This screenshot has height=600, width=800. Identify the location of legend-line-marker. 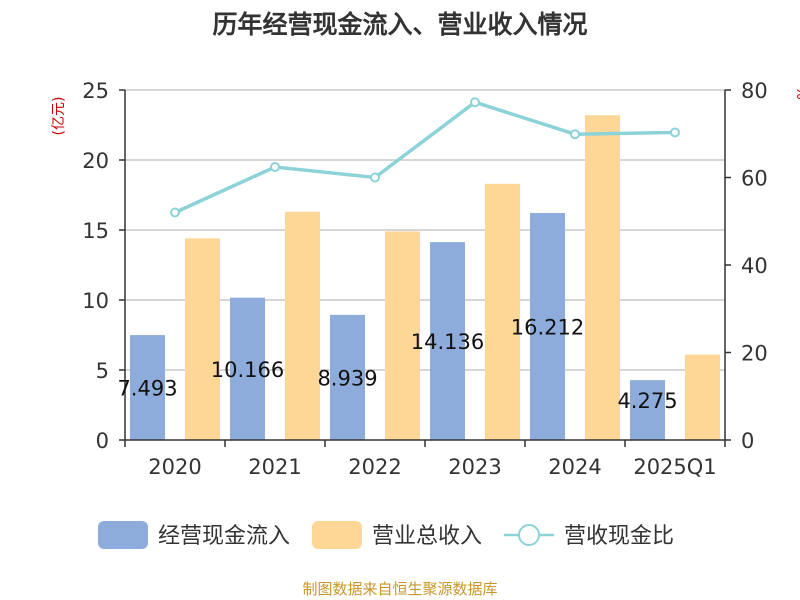
(529, 535).